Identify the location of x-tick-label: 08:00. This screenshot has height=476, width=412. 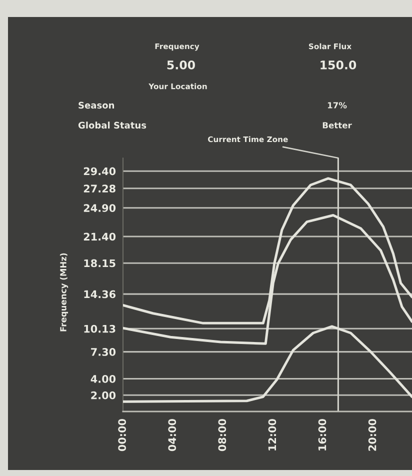
(222, 435).